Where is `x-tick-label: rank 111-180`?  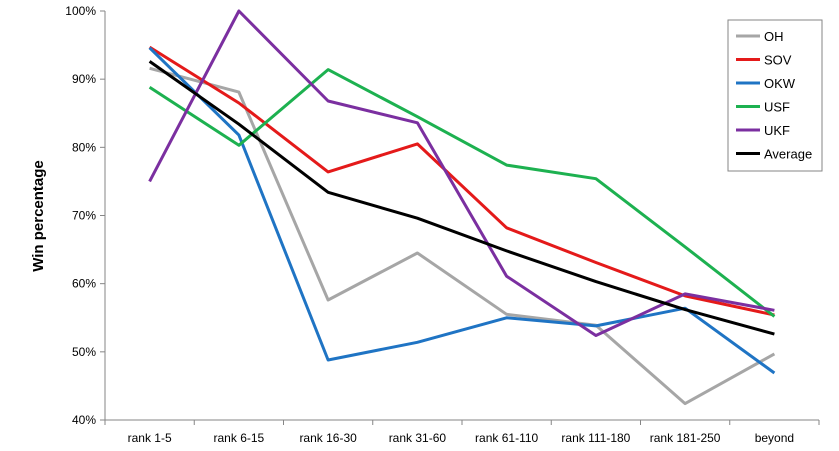
x-tick-label: rank 111-180 is located at coordinates (595, 438).